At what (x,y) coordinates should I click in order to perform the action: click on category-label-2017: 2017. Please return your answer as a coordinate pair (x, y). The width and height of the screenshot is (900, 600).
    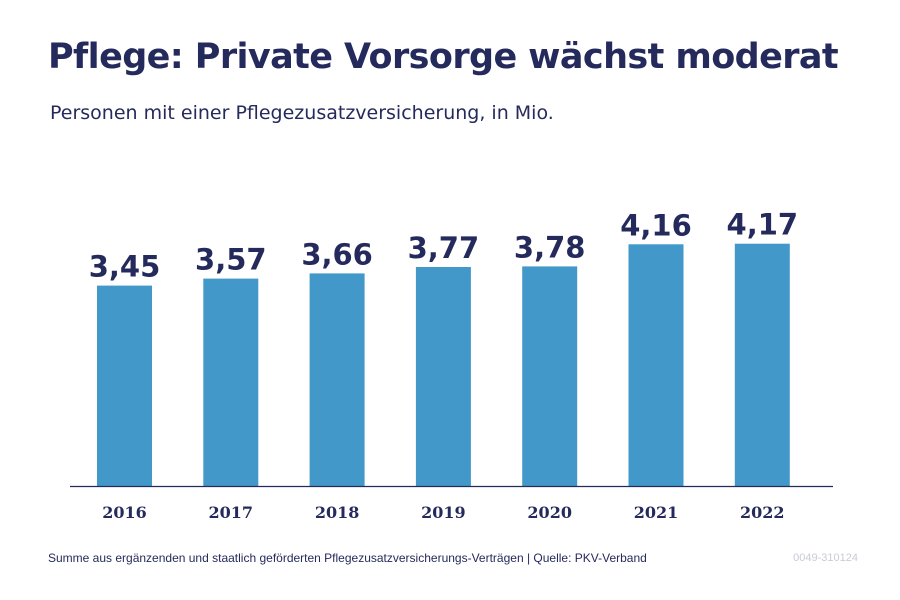
    Looking at the image, I should click on (231, 512).